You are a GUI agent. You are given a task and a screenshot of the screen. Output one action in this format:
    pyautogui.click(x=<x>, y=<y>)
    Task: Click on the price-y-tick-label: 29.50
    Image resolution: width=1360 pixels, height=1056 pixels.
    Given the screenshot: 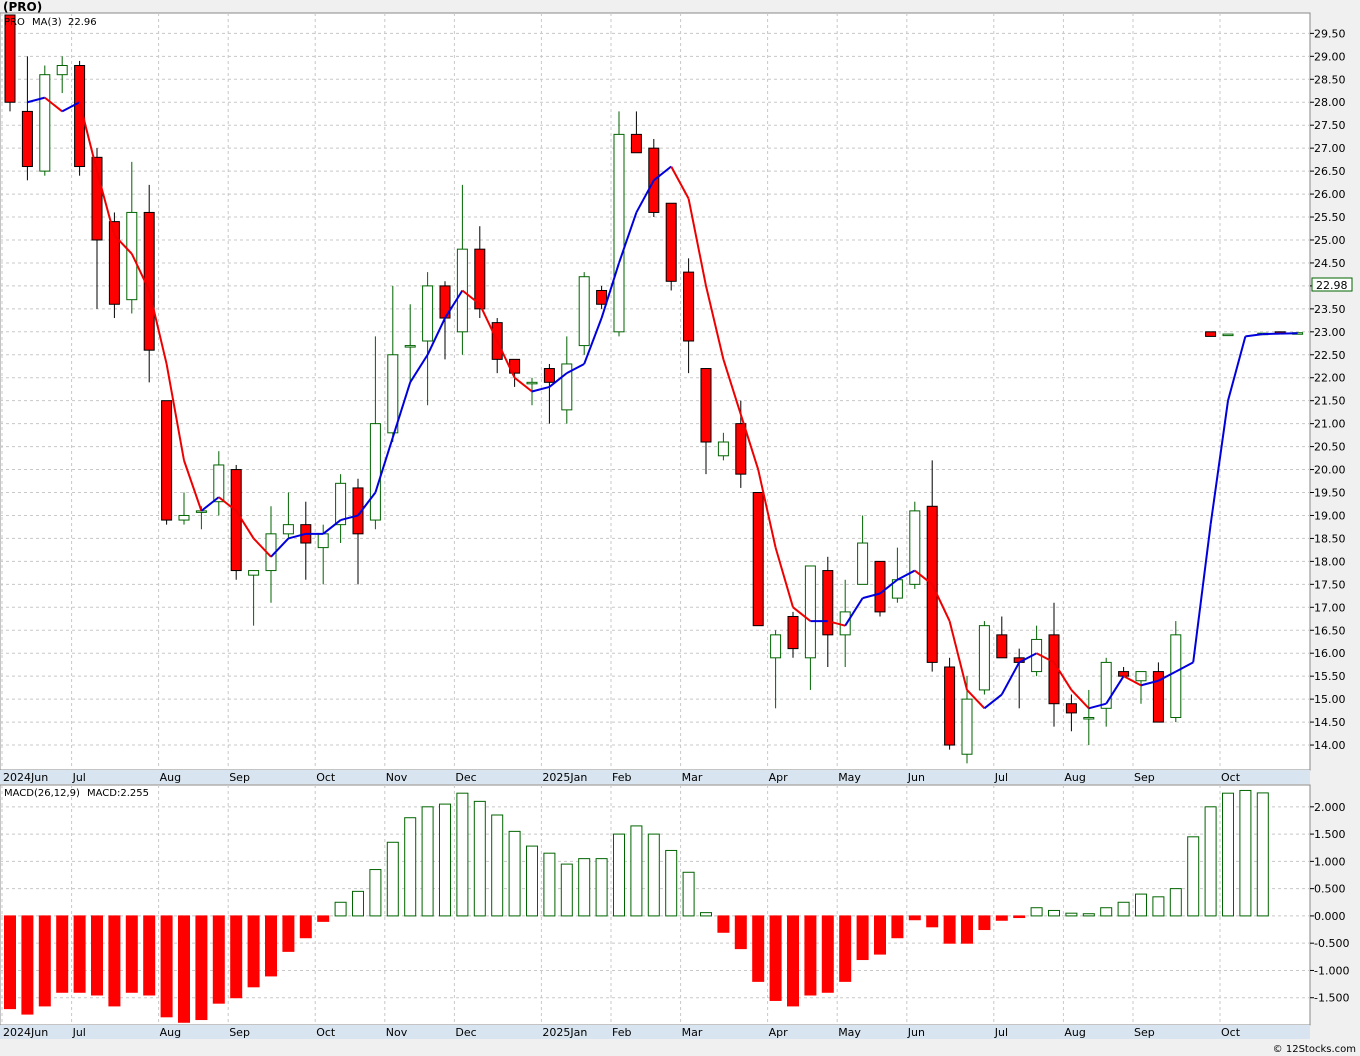 What is the action you would take?
    pyautogui.click(x=1330, y=33)
    